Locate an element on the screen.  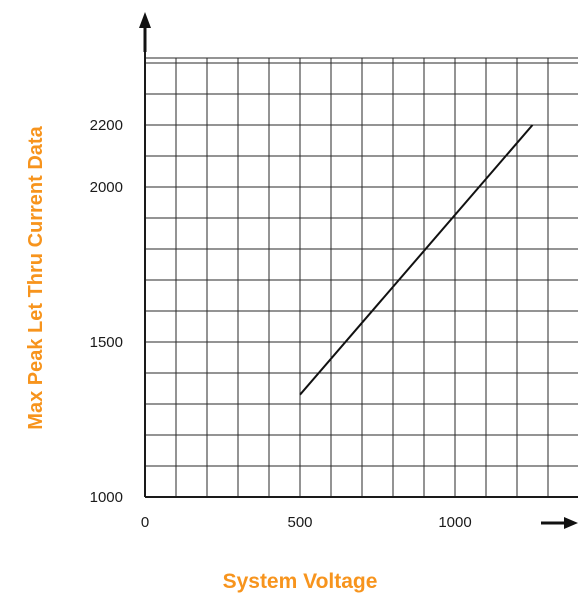
x-axis-arrow-icon is located at coordinates (559, 523).